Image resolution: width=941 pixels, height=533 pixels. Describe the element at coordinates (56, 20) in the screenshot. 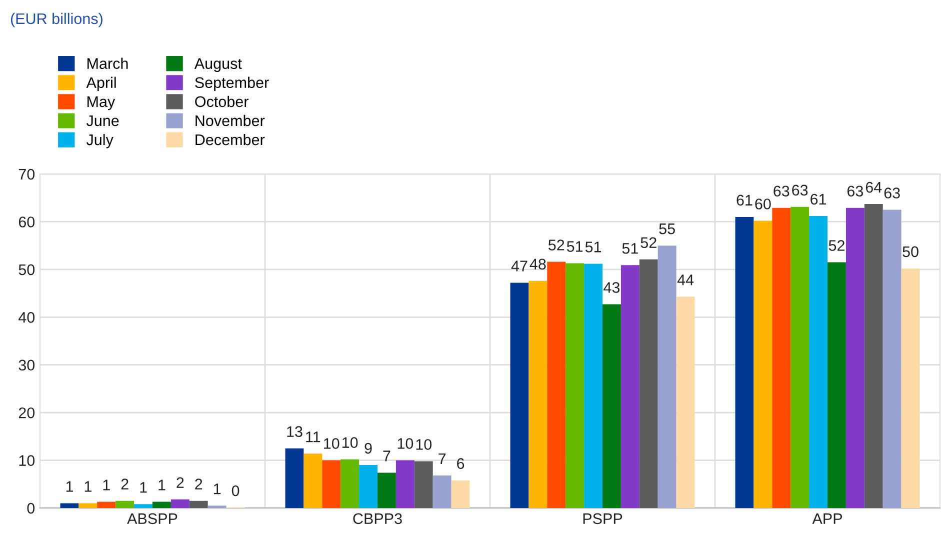

I see `text: (EUR billions)` at that location.